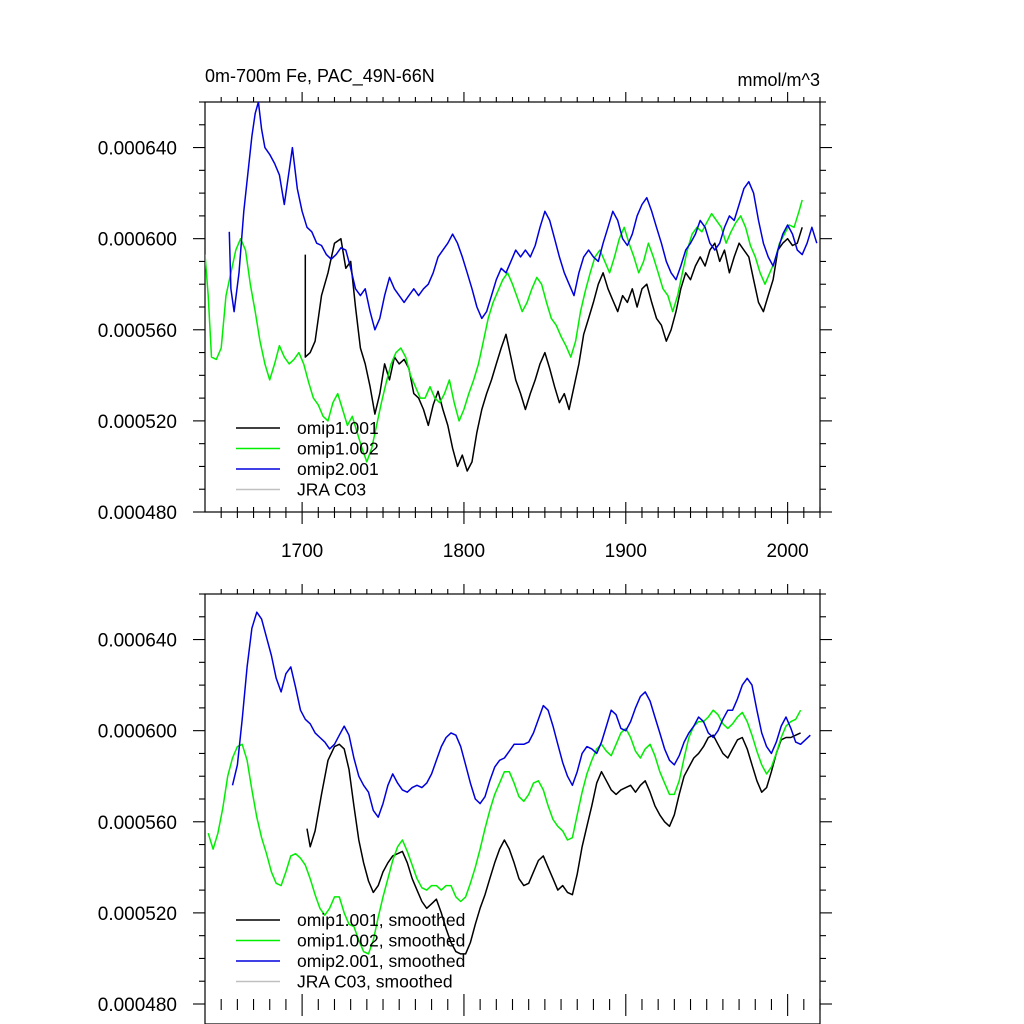 This screenshot has height=1024, width=1024. I want to click on x-tick-label: 1900, so click(626, 551).